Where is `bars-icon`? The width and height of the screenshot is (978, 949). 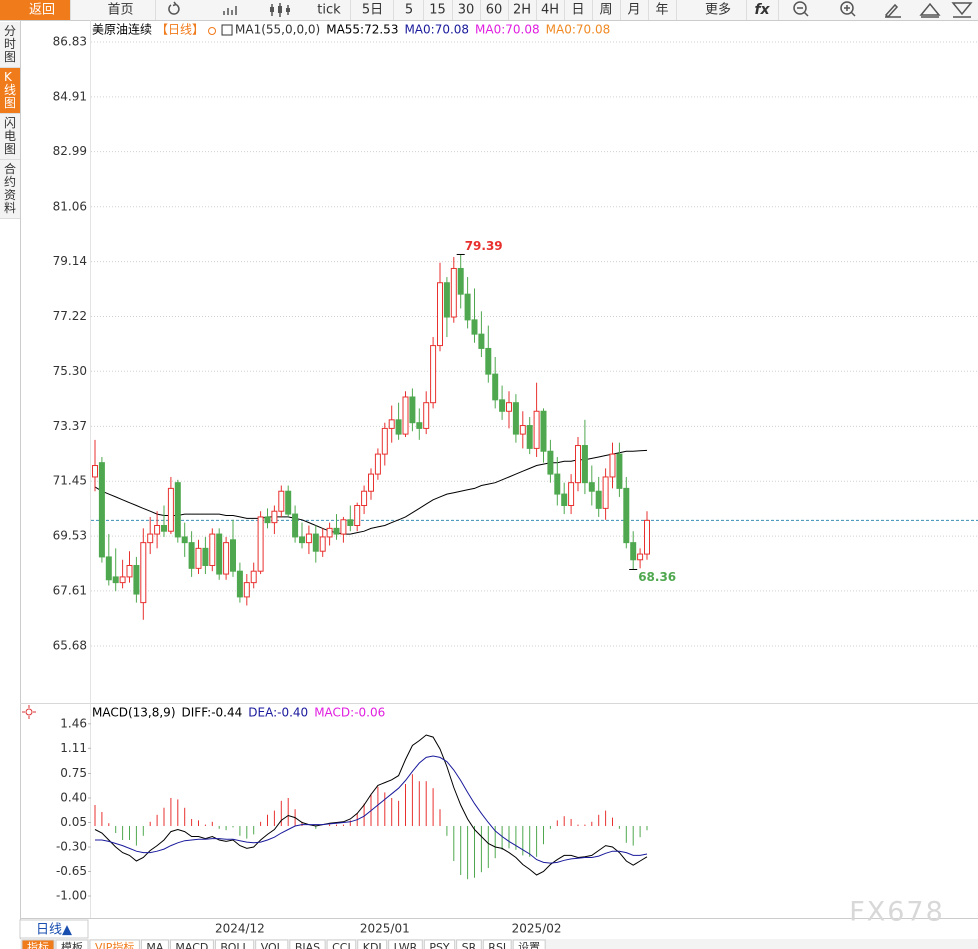 bars-icon is located at coordinates (230, 10).